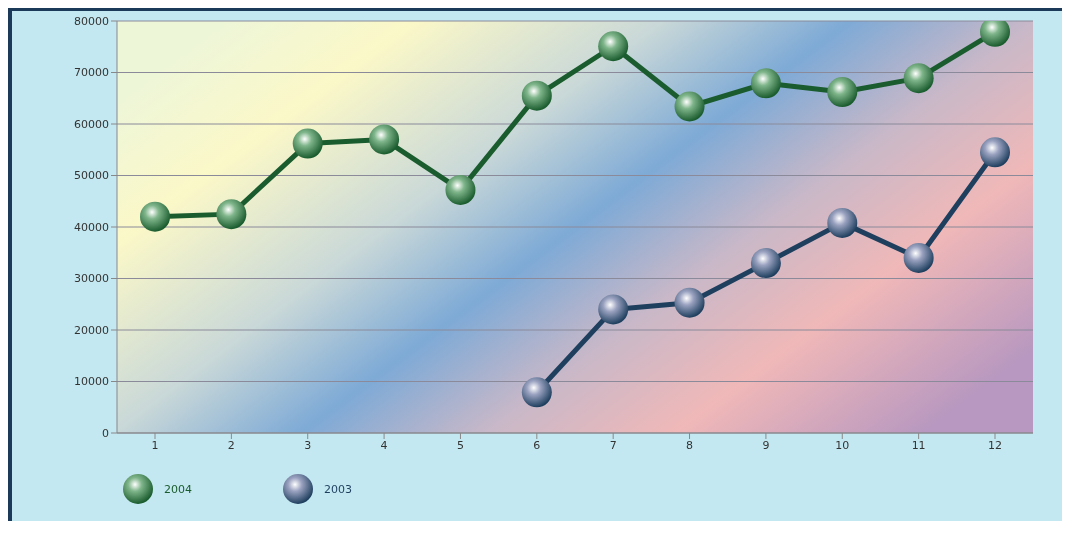 Image resolution: width=1075 pixels, height=534 pixels. Describe the element at coordinates (91, 279) in the screenshot. I see `y-tick-label: 30000` at that location.